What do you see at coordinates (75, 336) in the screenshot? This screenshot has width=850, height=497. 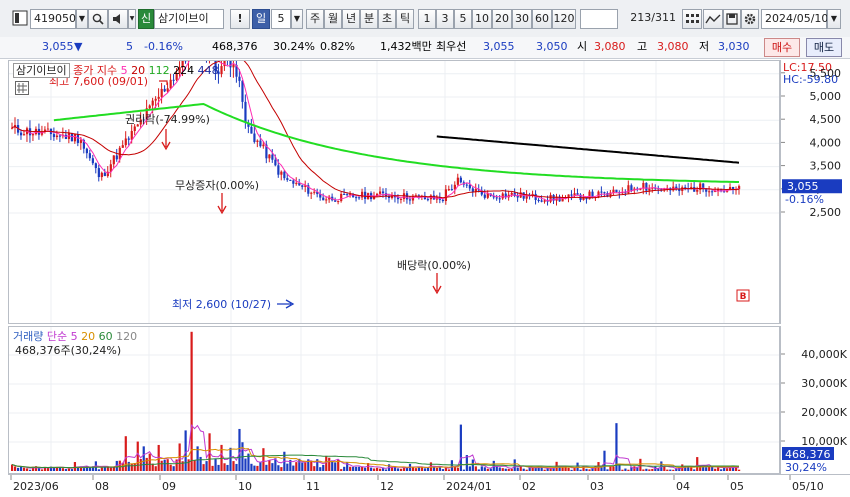 I see `volume-legend: 거래량 단순 5 20 60 120` at bounding box center [75, 336].